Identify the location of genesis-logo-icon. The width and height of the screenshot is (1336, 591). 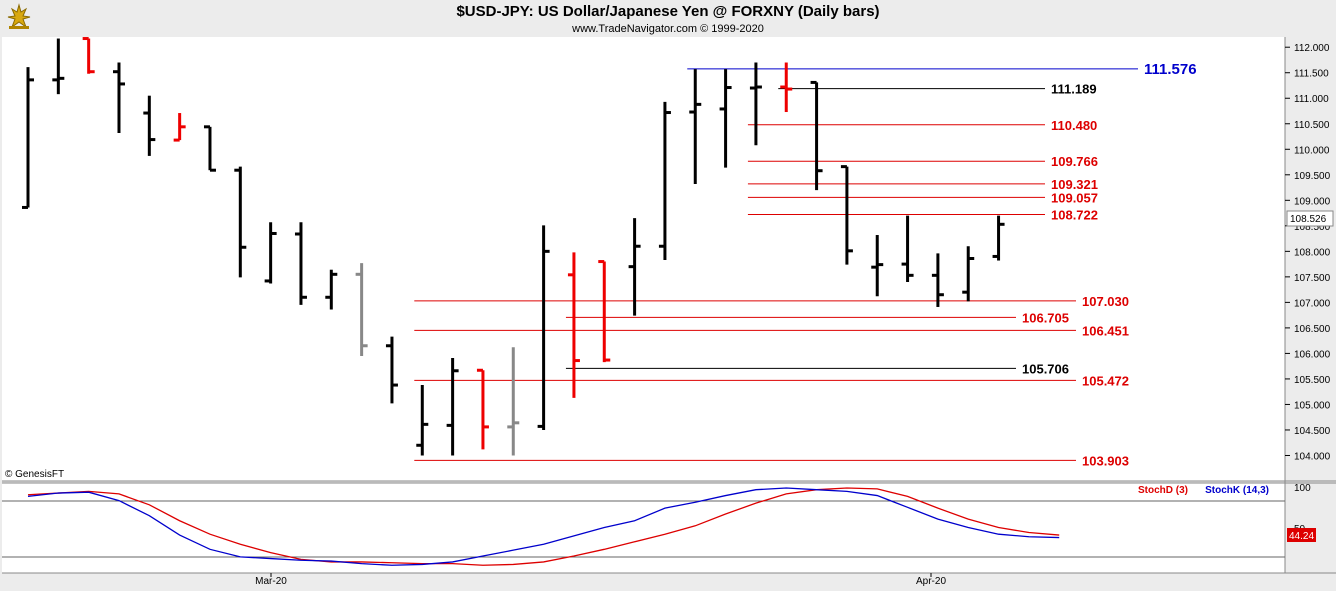
(19, 16).